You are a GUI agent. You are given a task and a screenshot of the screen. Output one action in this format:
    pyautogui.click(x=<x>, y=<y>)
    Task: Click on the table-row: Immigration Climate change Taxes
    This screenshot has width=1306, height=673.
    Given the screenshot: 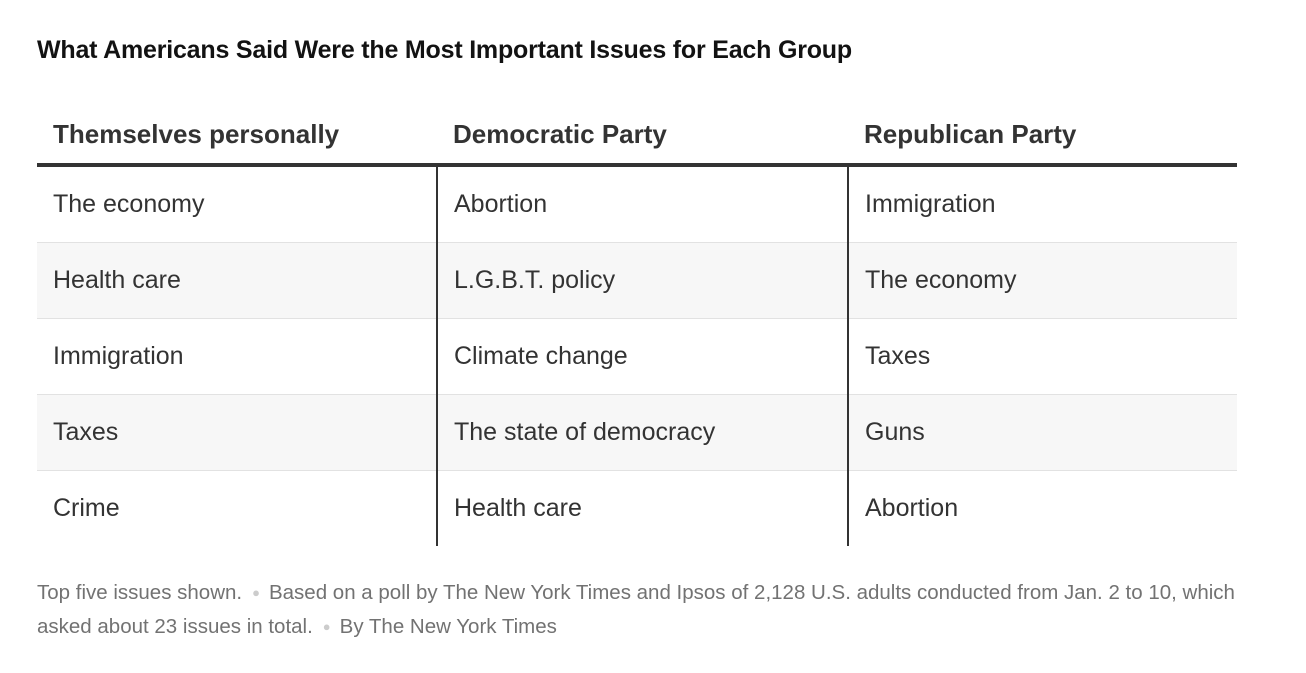 What is the action you would take?
    pyautogui.click(x=637, y=356)
    